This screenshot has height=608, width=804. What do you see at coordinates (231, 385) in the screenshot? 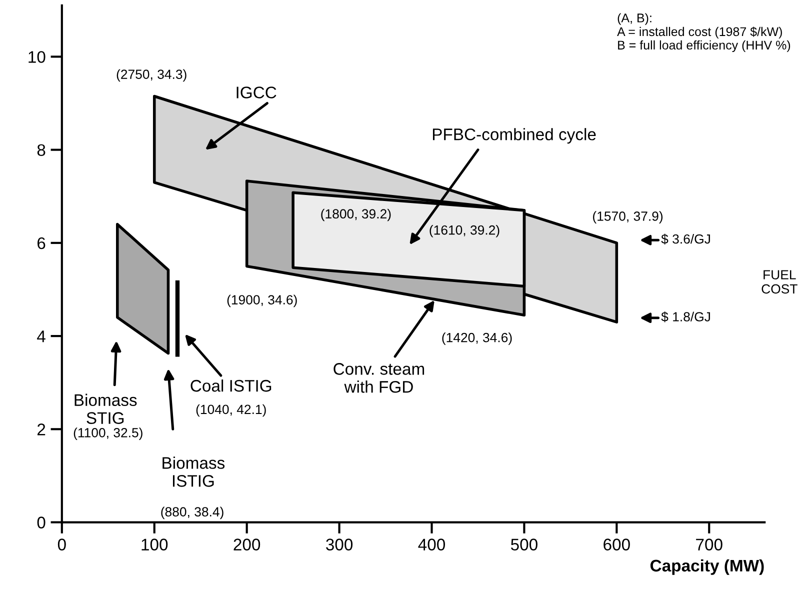
I see `annotation: Coal ISTIG` at bounding box center [231, 385].